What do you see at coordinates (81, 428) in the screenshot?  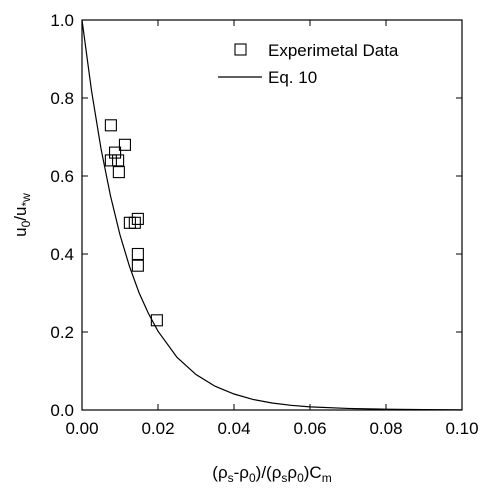 I see `x-tick-label: 0.00` at bounding box center [81, 428].